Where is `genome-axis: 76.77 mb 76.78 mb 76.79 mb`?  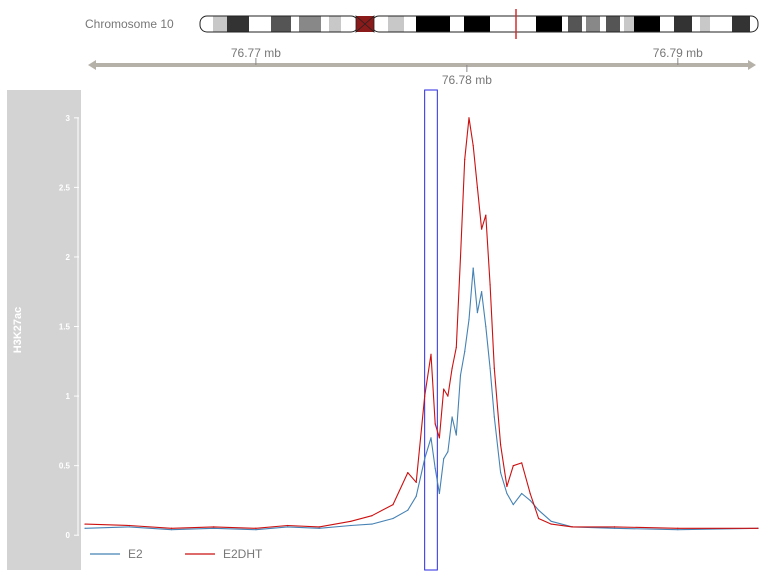 genome-axis: 76.77 mb 76.78 mb 76.79 mb is located at coordinates (422, 66).